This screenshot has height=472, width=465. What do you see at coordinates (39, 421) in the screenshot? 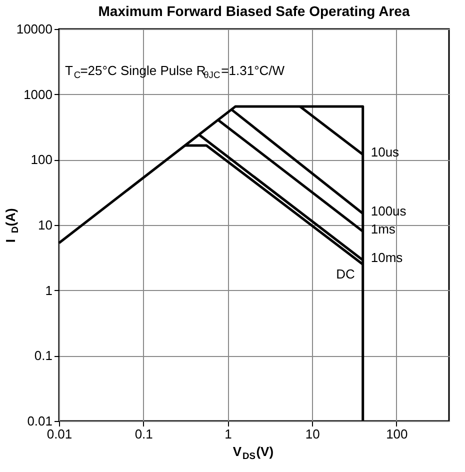
I see `y-tick-label: 0.01` at bounding box center [39, 421].